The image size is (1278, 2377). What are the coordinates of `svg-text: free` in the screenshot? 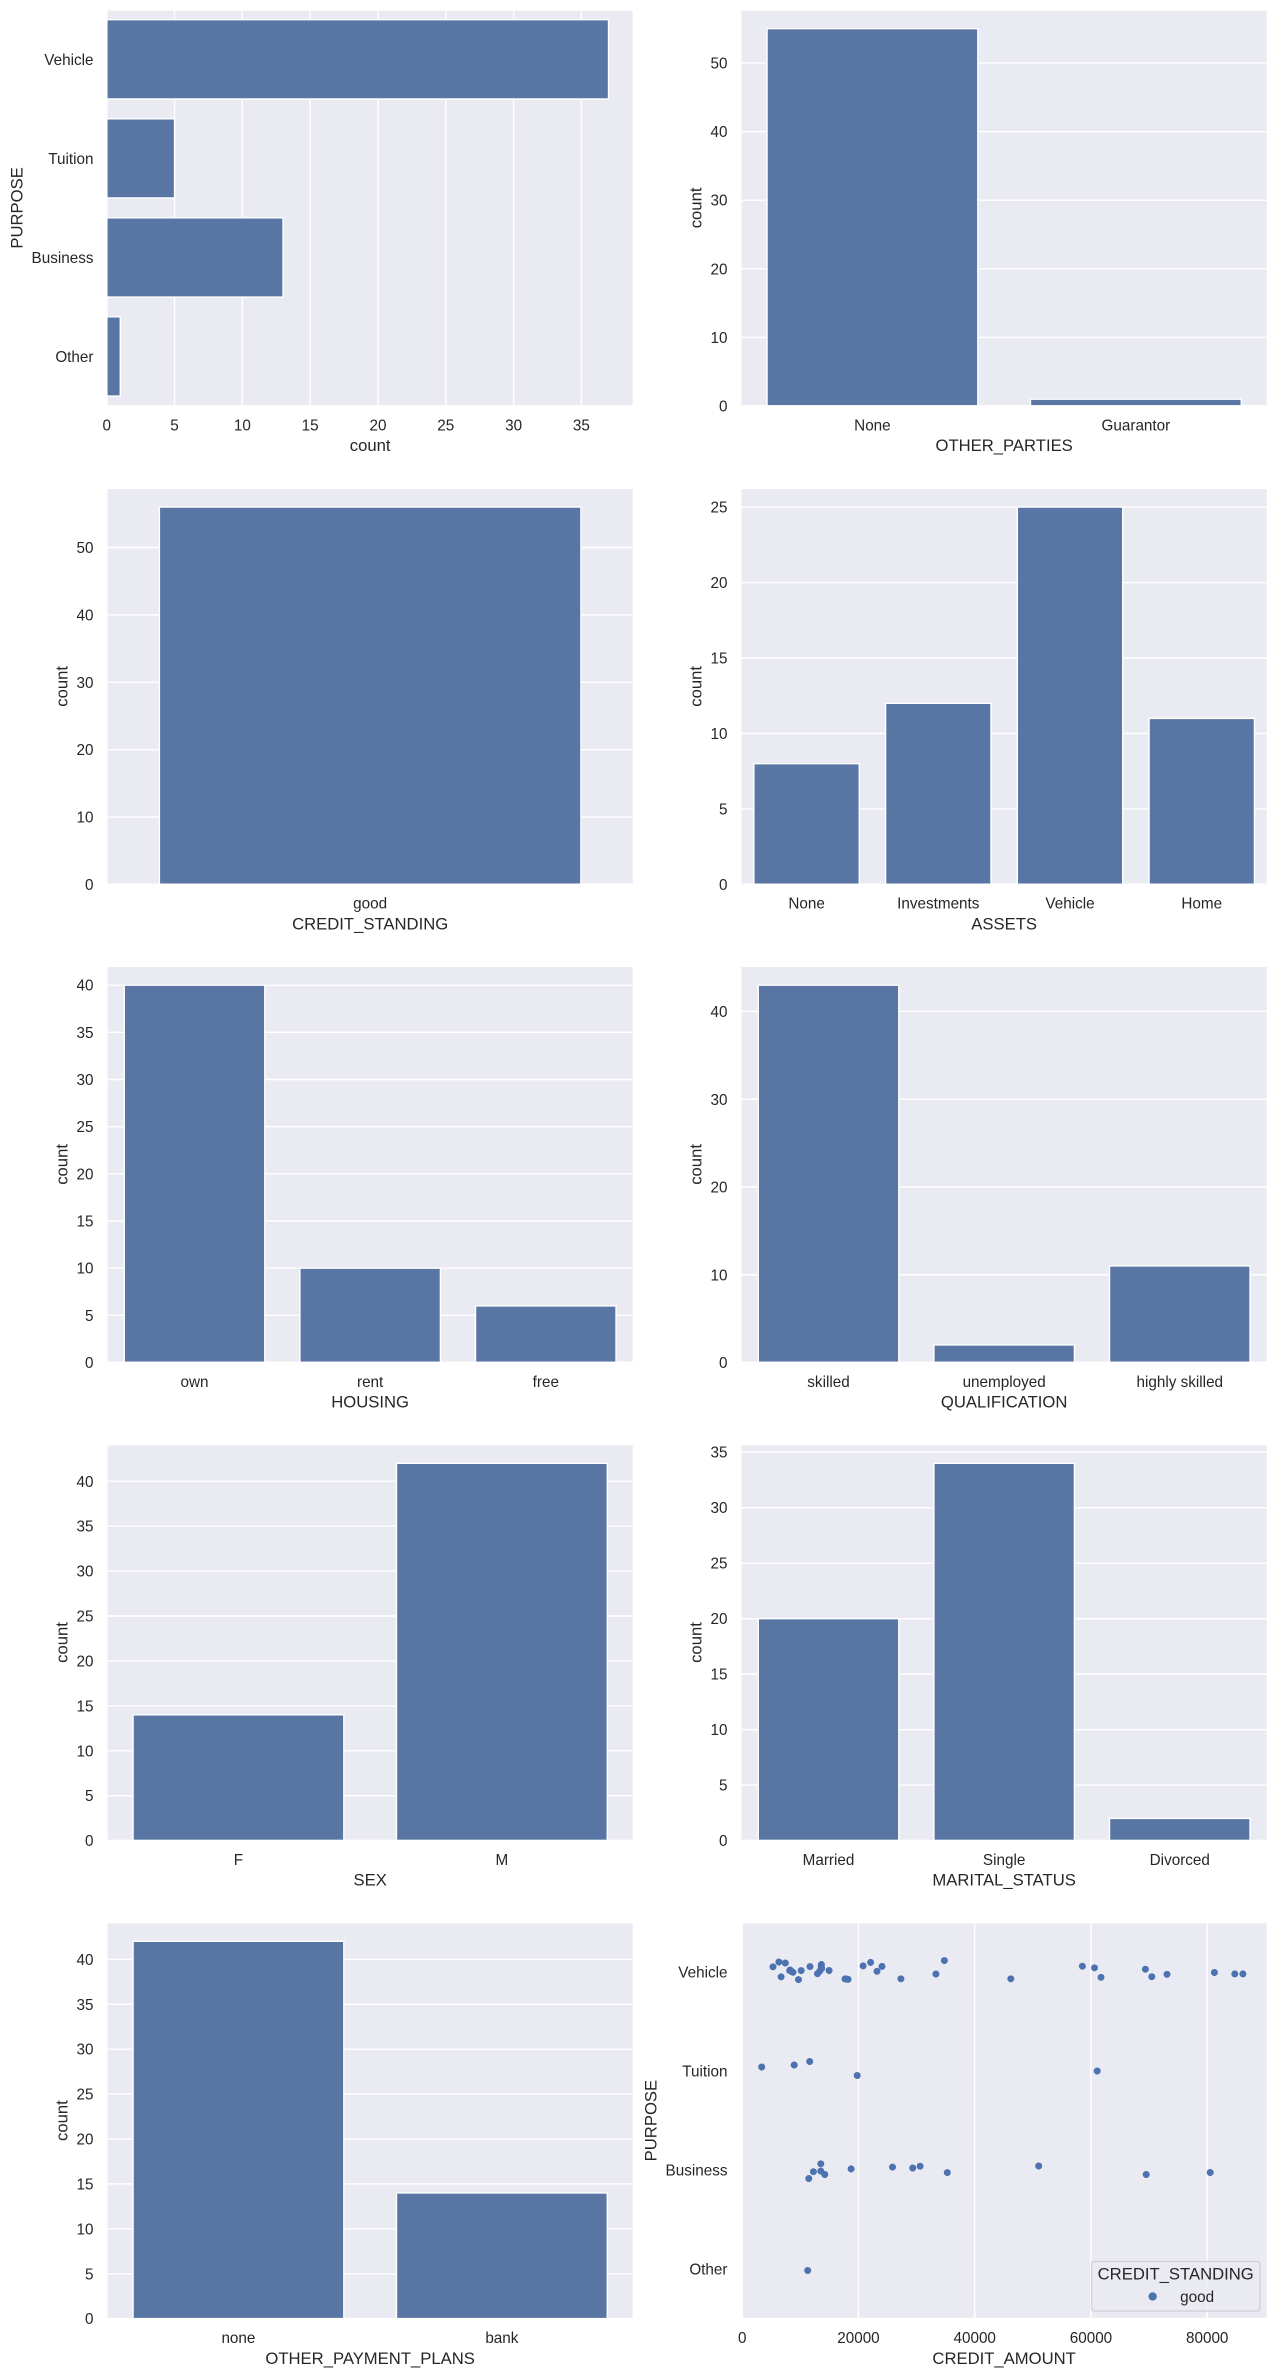 It's located at (546, 1382).